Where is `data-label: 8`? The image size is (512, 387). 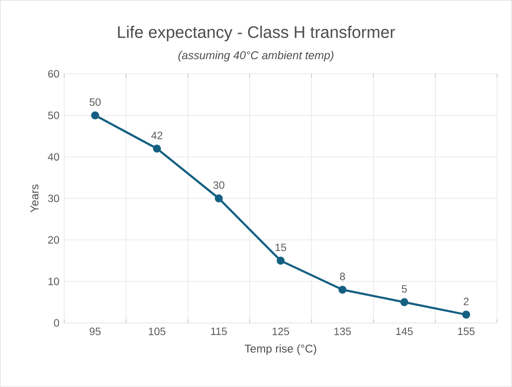
data-label: 8 is located at coordinates (342, 276).